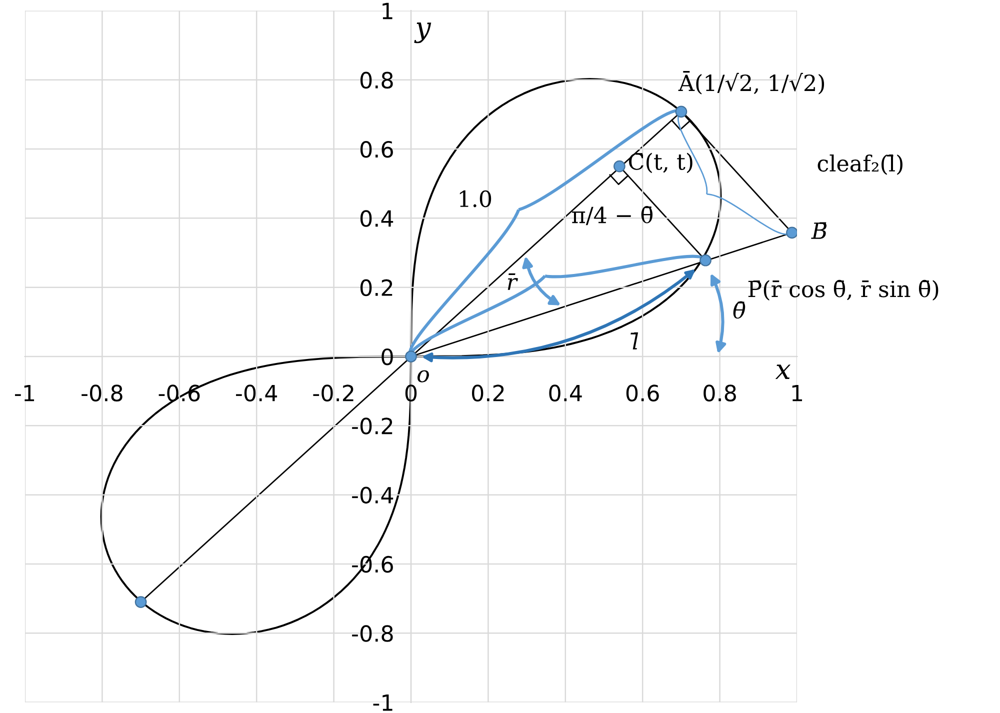 This screenshot has height=713, width=1000. I want to click on annotation: B̄, so click(818, 230).